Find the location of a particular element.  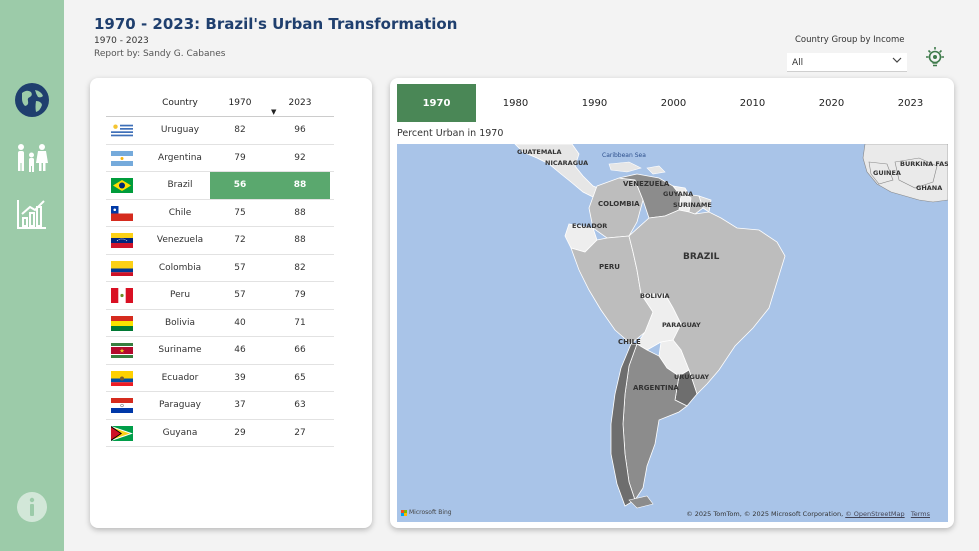

flag-icon-argentina is located at coordinates (122, 158).